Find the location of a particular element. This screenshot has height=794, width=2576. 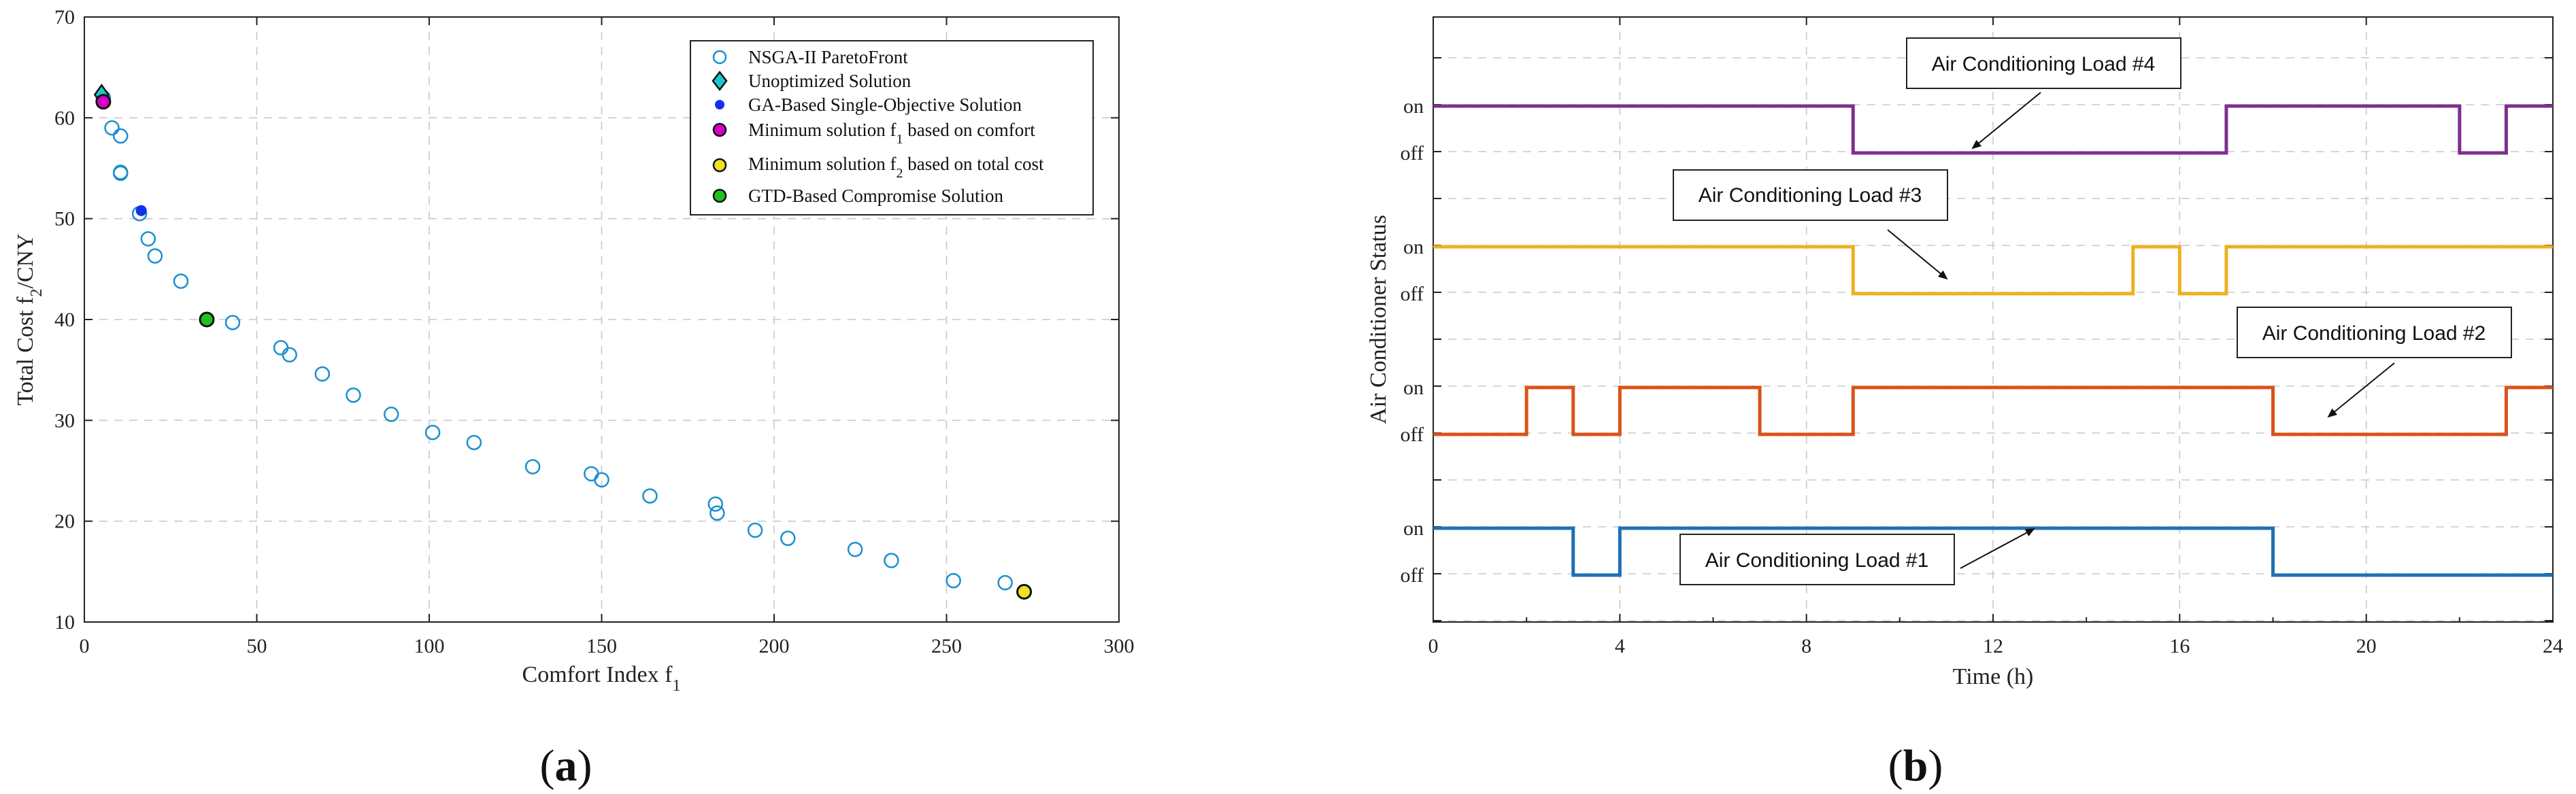

x-tick-label-b-8: 8 is located at coordinates (1806, 646).